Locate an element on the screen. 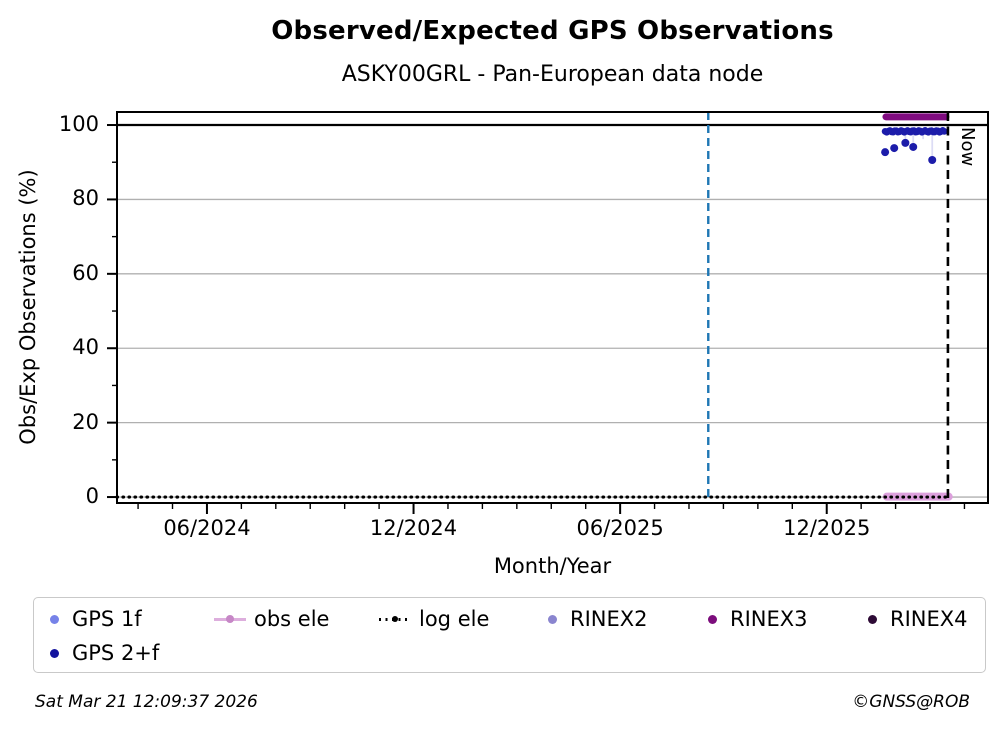  footer-timestamp: Sat Mar 21 12:09:37 2026 is located at coordinates (146, 702).